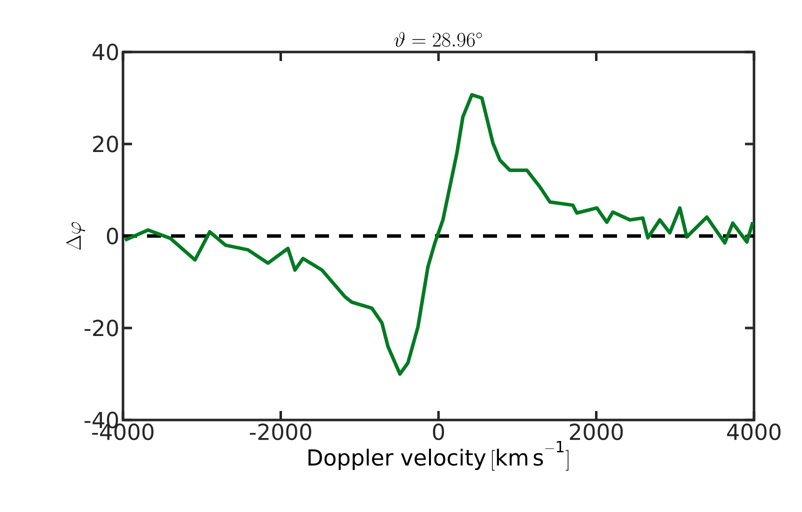 This screenshot has height=512, width=802. What do you see at coordinates (112, 236) in the screenshot?
I see `y-tick-label: 0` at bounding box center [112, 236].